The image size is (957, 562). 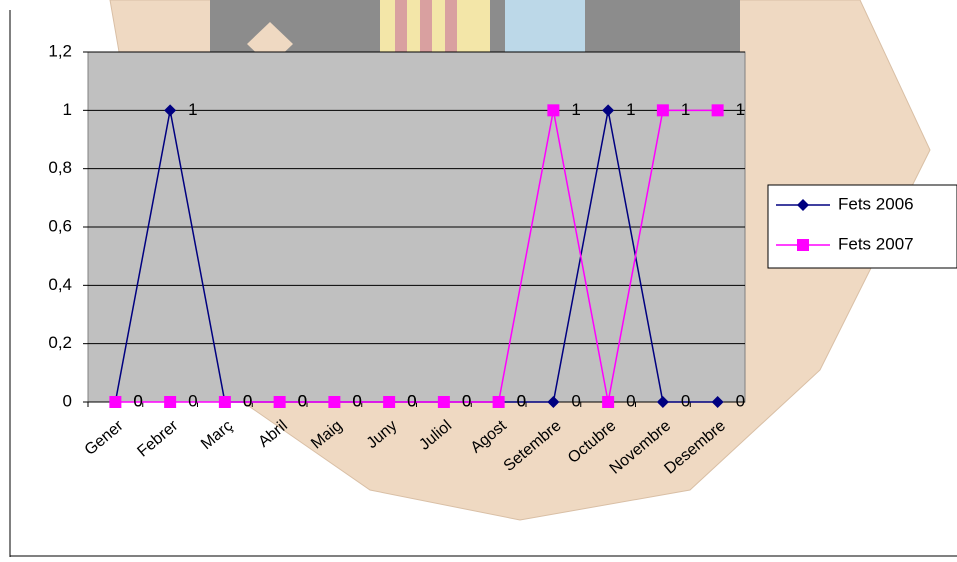 I want to click on legend, so click(x=862, y=226).